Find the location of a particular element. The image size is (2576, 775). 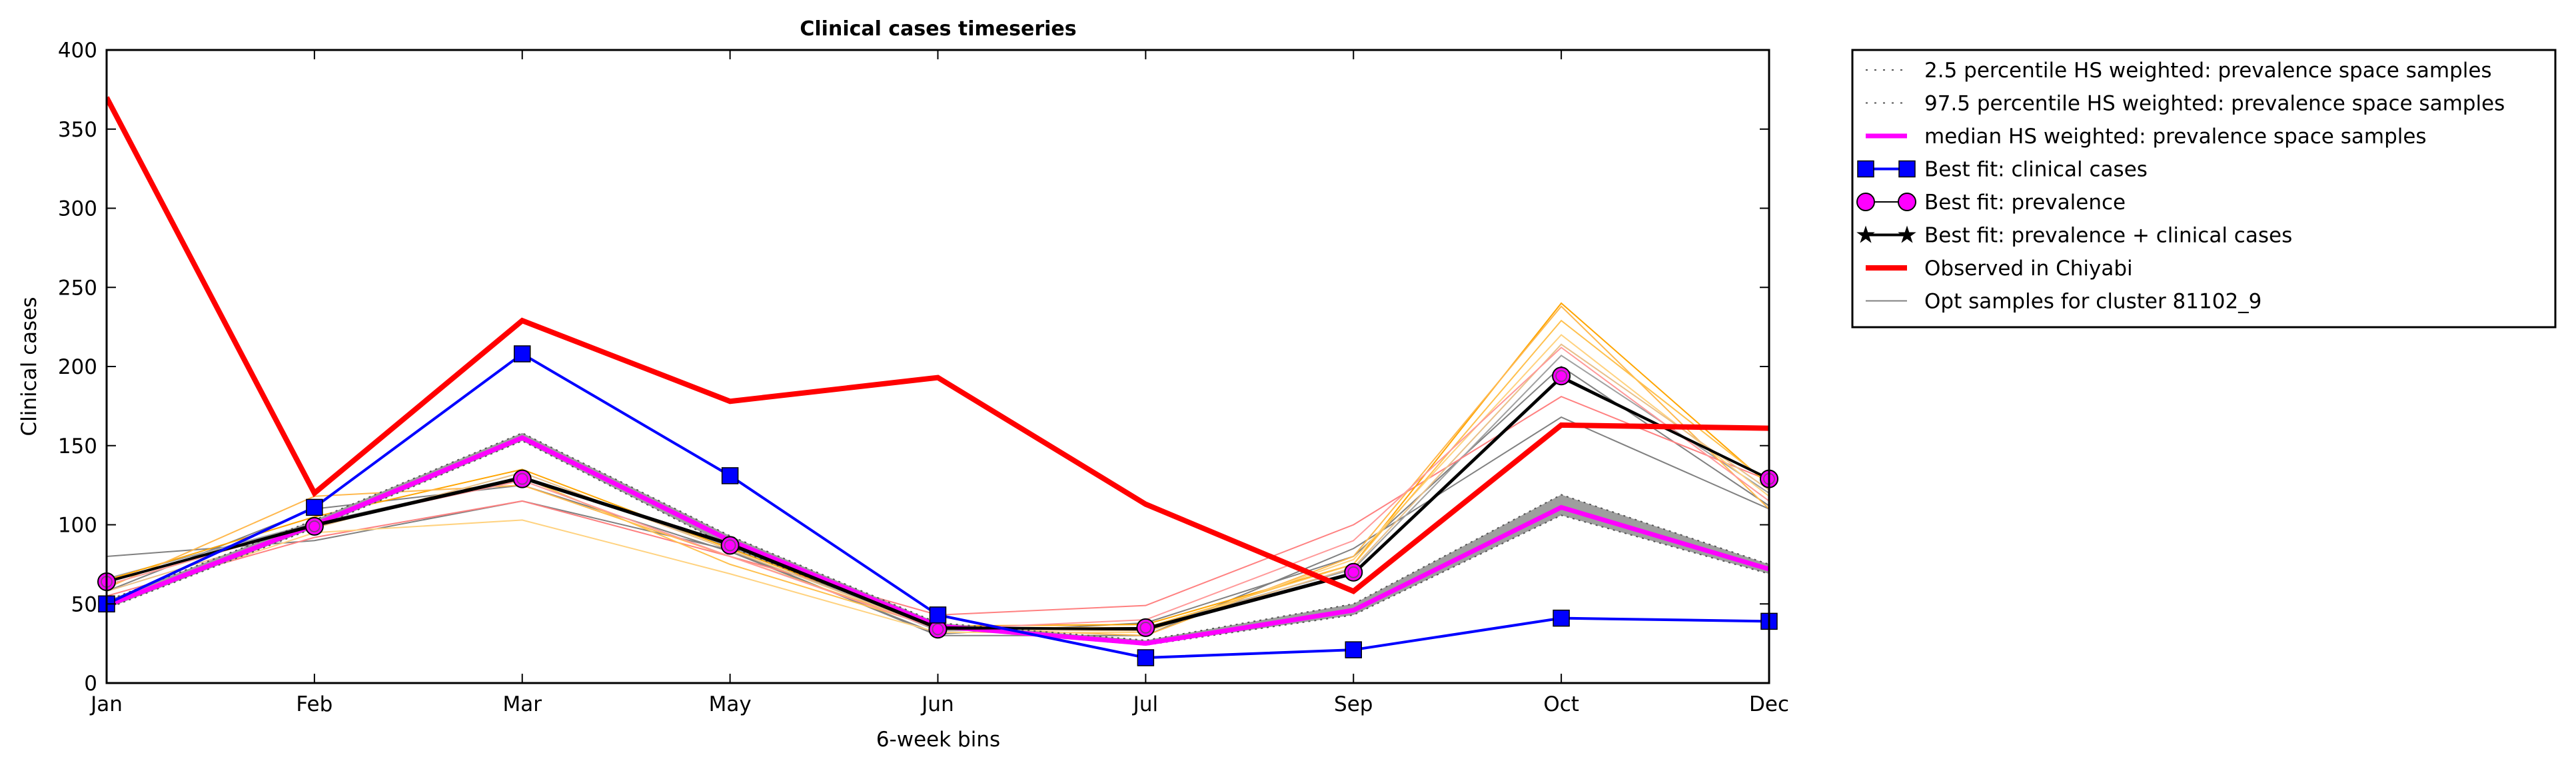

legend-label: Best fit: prevalence is located at coordinates (2025, 203).